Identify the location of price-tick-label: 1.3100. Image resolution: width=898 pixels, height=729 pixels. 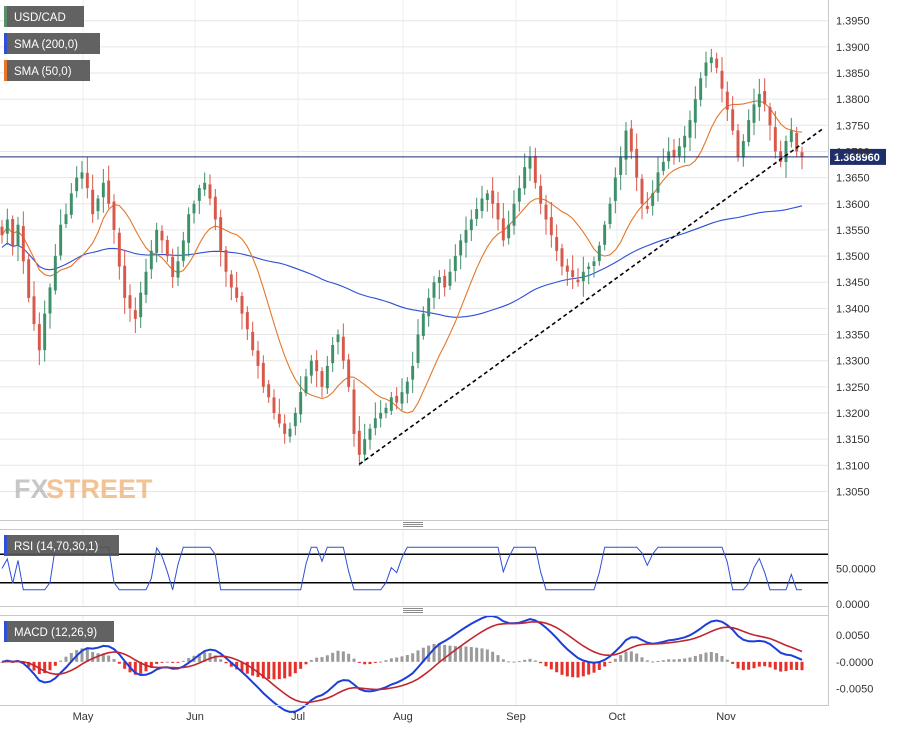
(853, 466).